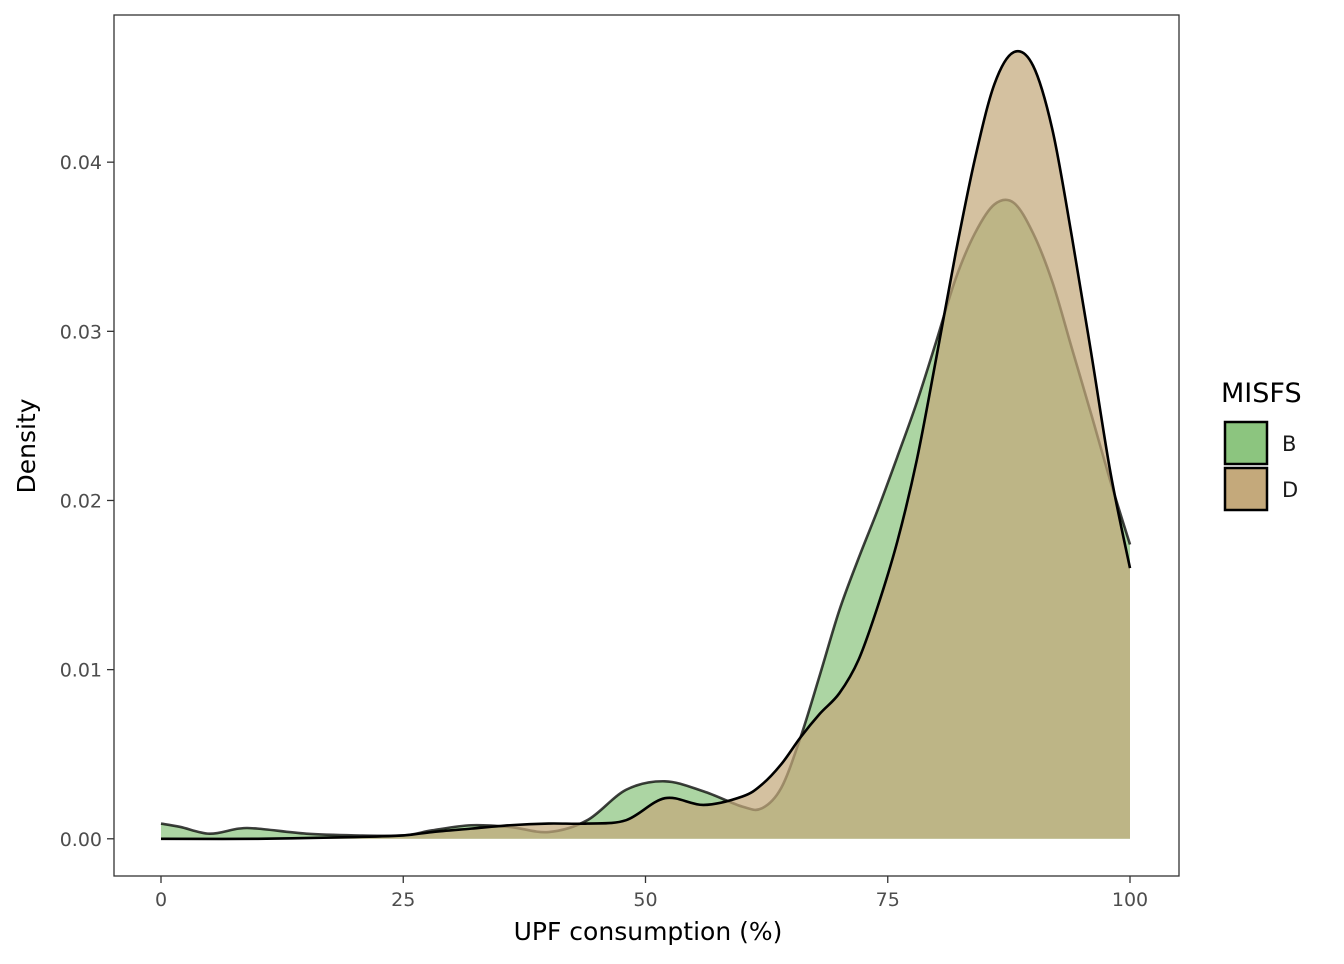 The height and width of the screenshot is (964, 1344). I want to click on legend-title: MISFS, so click(1261, 393).